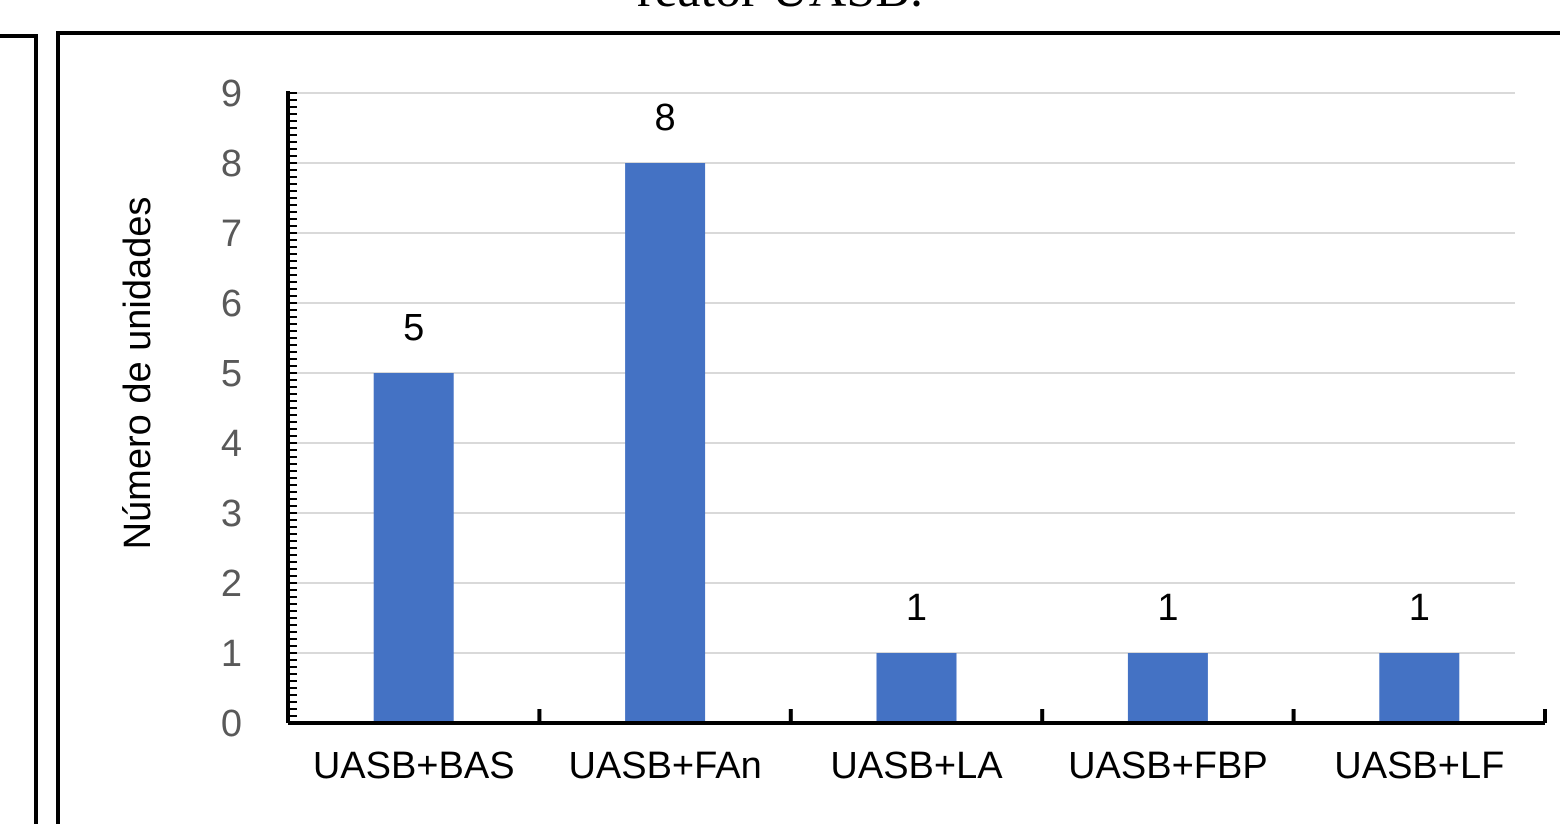 The image size is (1560, 824). Describe the element at coordinates (231, 654) in the screenshot. I see `y-tick-label: 1` at that location.